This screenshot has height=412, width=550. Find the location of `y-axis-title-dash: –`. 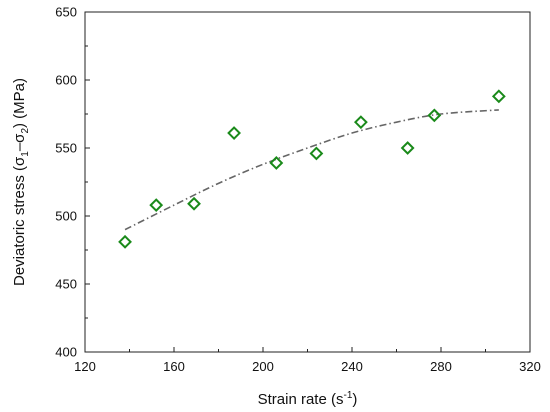

y-axis-title-dash: – is located at coordinates (19, 146).